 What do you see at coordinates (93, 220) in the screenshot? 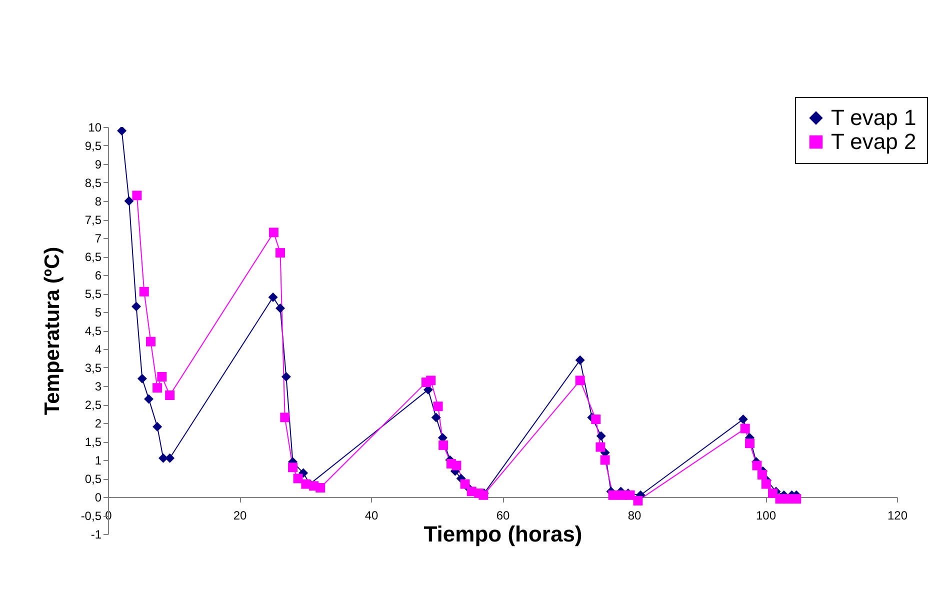
I see `y-tick-label: 7,5` at bounding box center [93, 220].